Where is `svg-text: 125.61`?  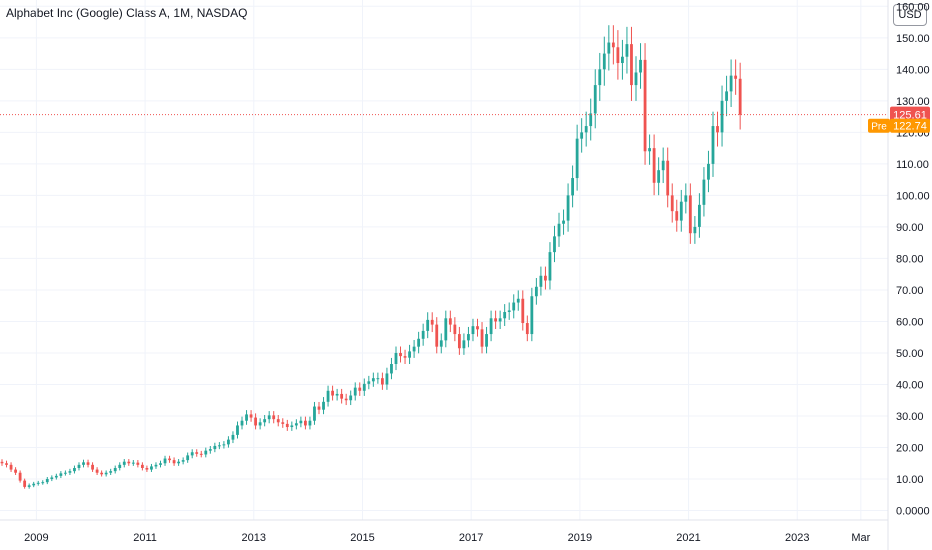
svg-text: 125.61 is located at coordinates (910, 116).